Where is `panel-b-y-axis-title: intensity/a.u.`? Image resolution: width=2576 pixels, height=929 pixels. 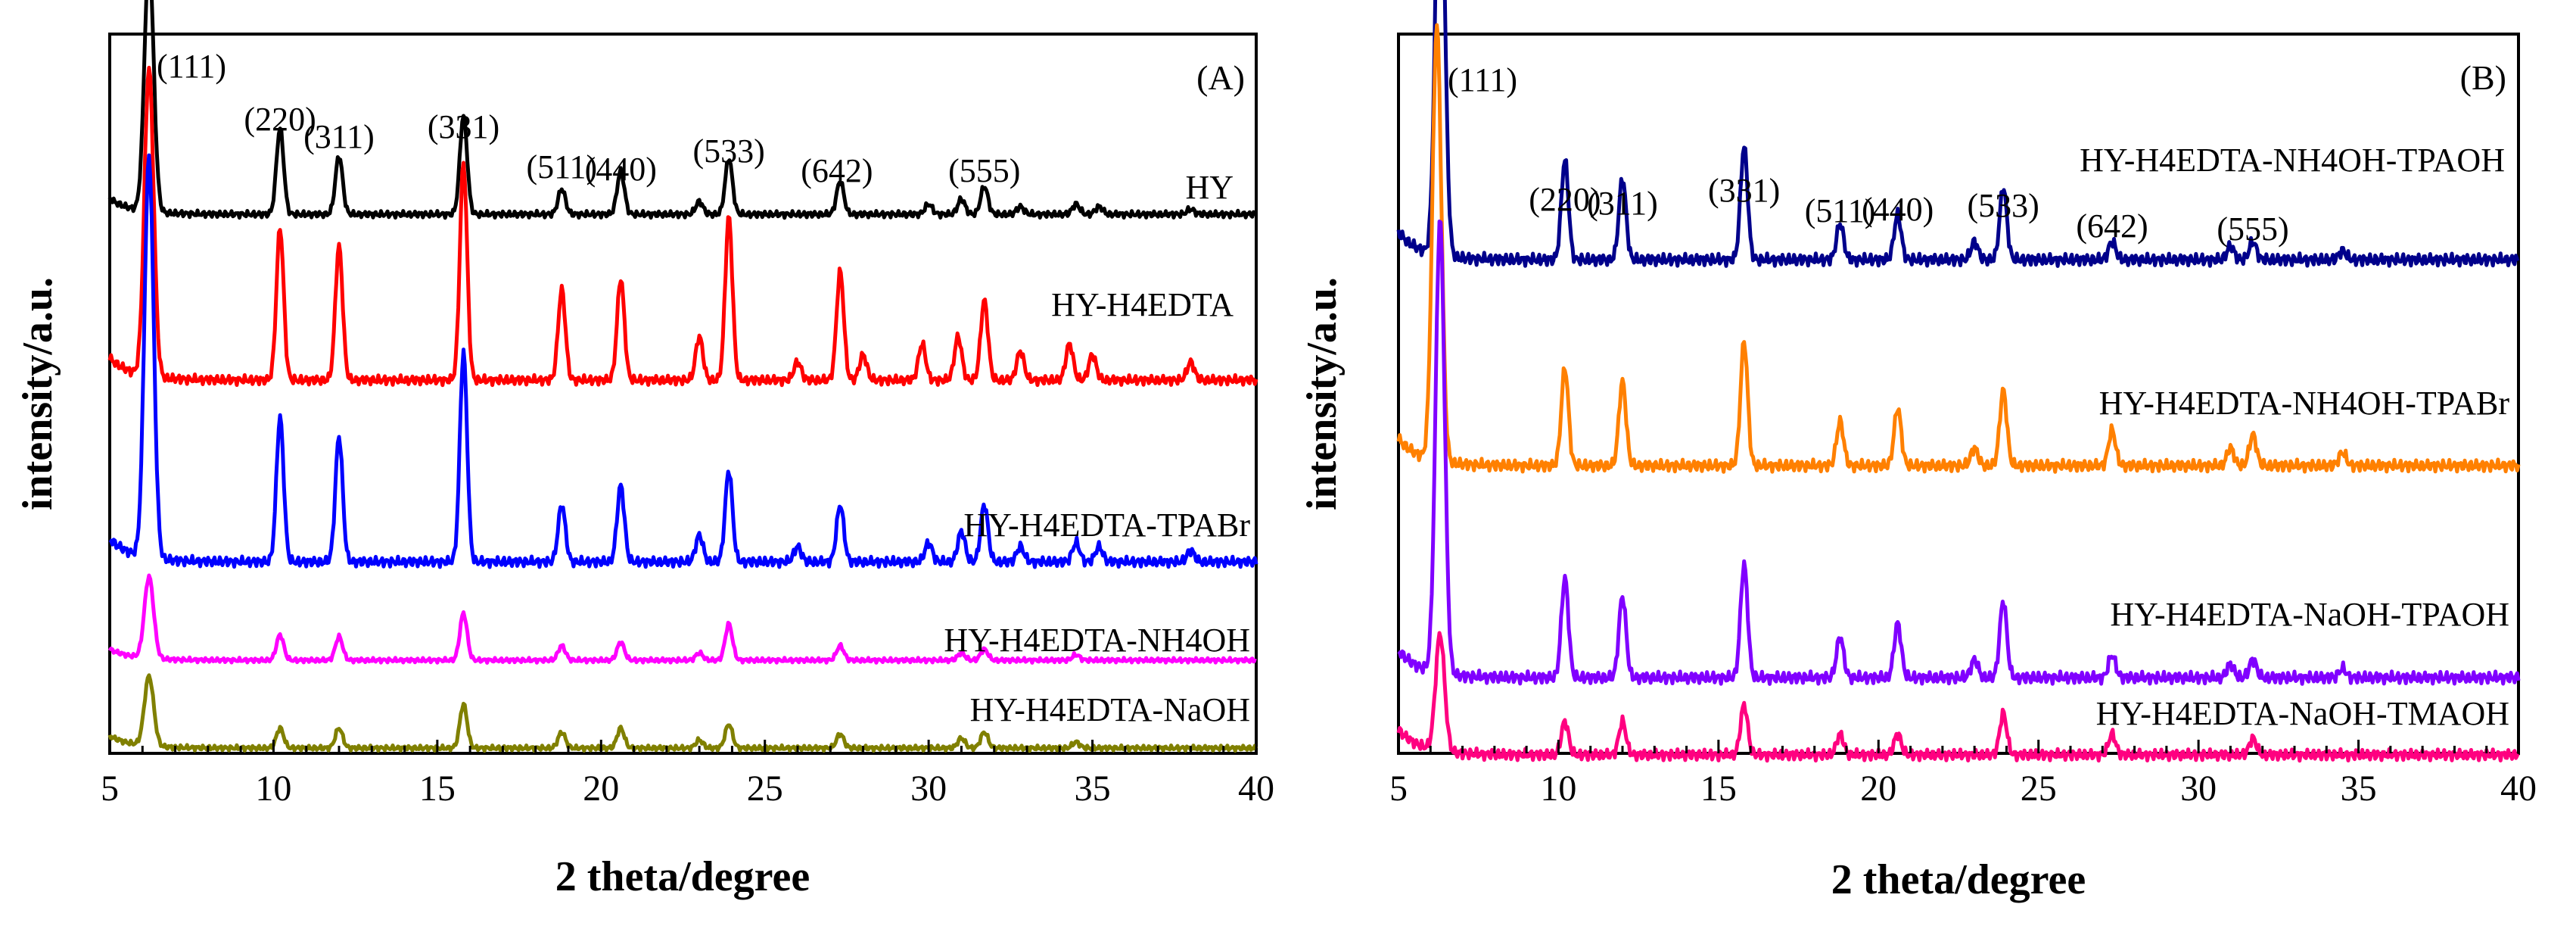 panel-b-y-axis-title: intensity/a.u. is located at coordinates (1323, 393).